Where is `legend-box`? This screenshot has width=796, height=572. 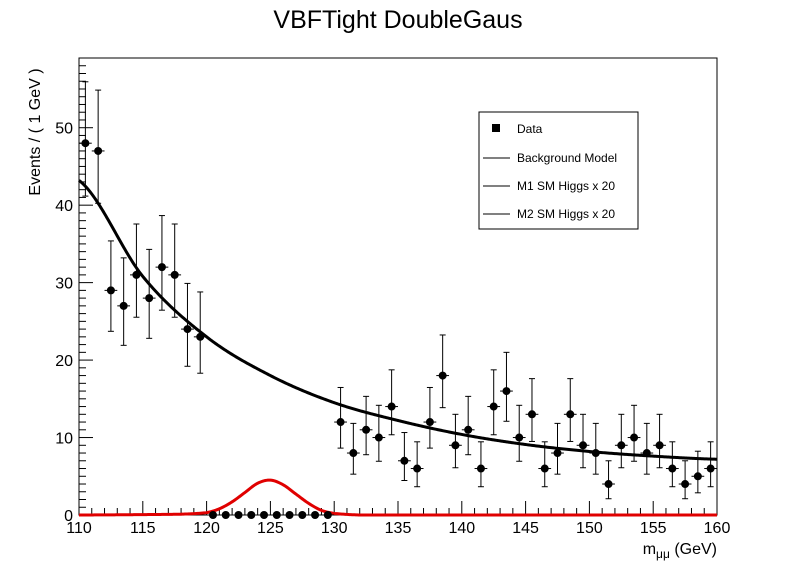 legend-box is located at coordinates (558, 170).